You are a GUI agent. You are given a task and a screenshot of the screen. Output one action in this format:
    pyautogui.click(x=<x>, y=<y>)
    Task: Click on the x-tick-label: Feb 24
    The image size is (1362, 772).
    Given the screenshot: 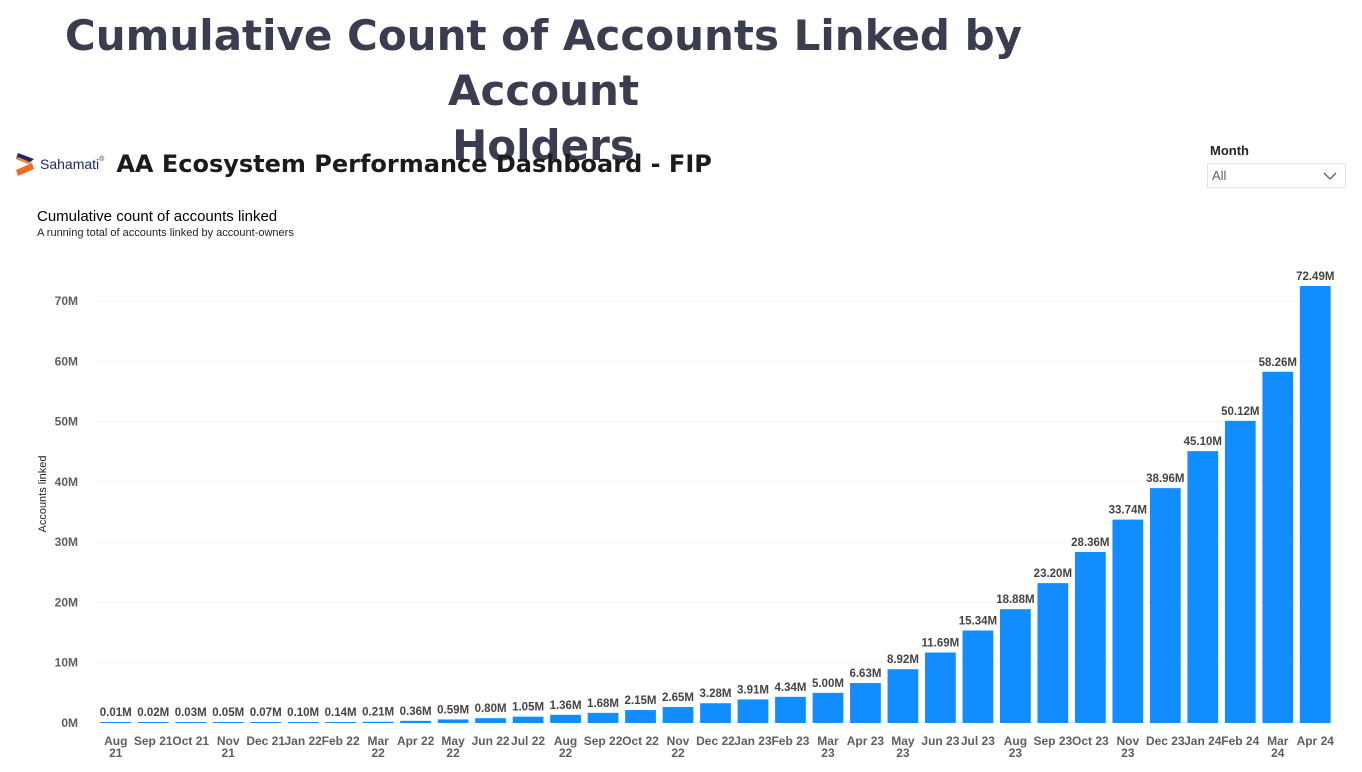 What is the action you would take?
    pyautogui.click(x=1240, y=741)
    